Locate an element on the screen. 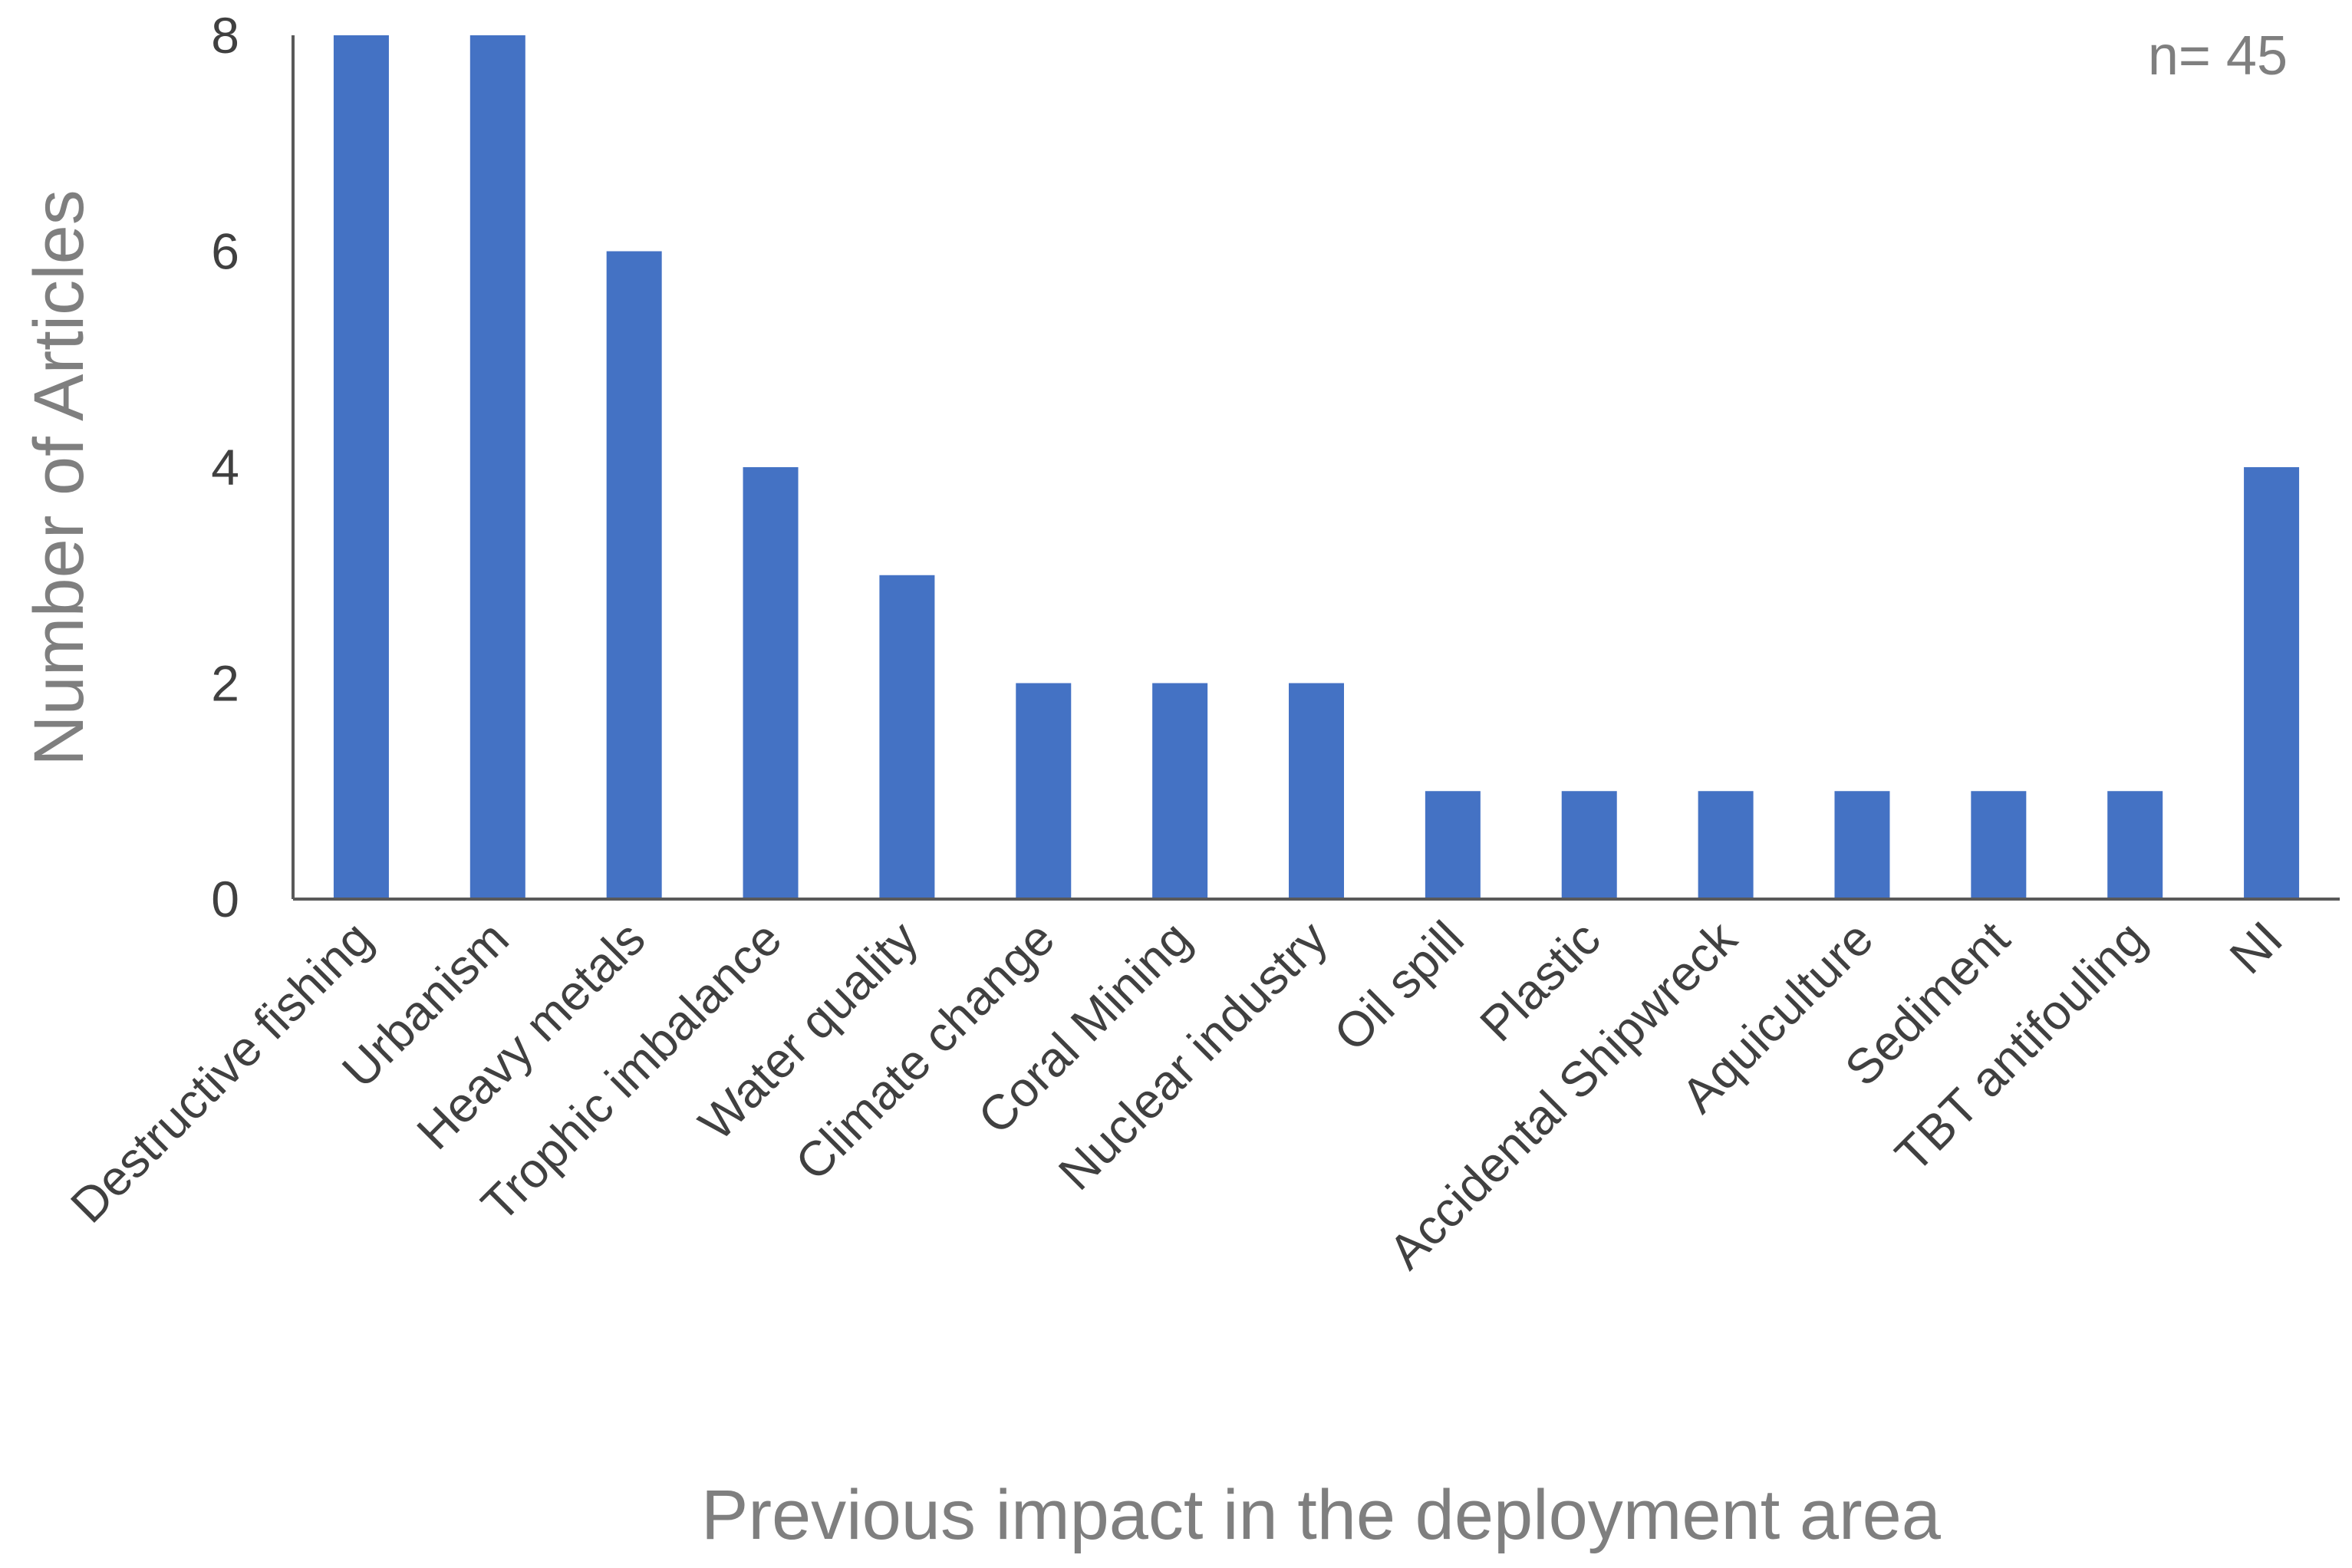  x-category-label: TBT antifouling is located at coordinates (2020, 1046).